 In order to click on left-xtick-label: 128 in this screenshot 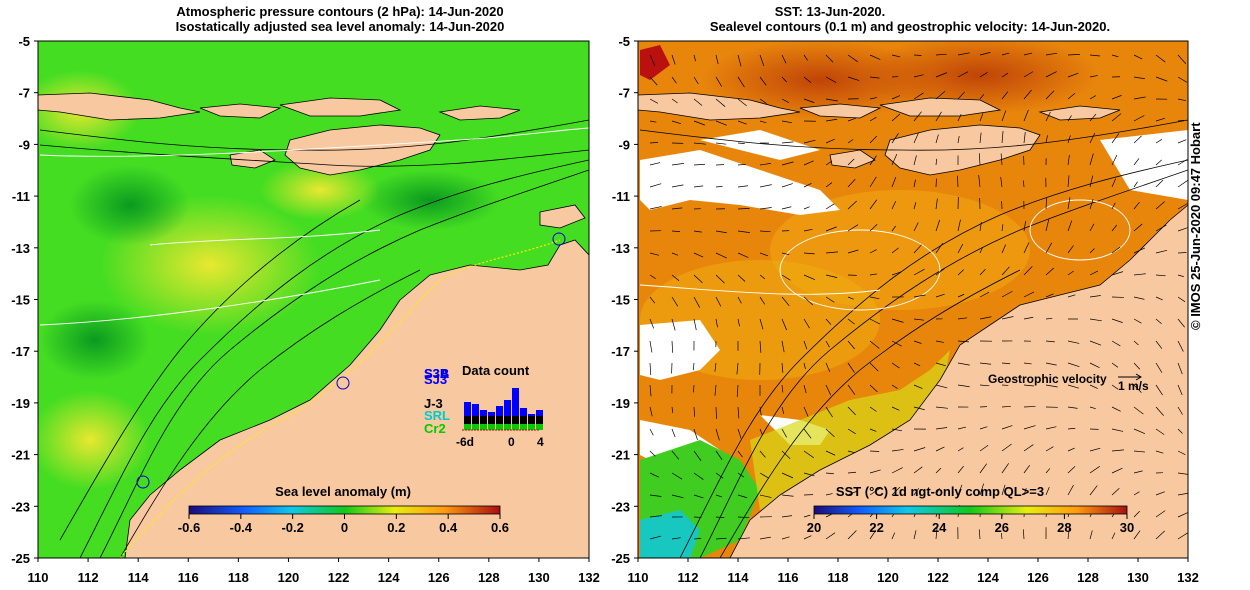, I will do `click(489, 577)`.